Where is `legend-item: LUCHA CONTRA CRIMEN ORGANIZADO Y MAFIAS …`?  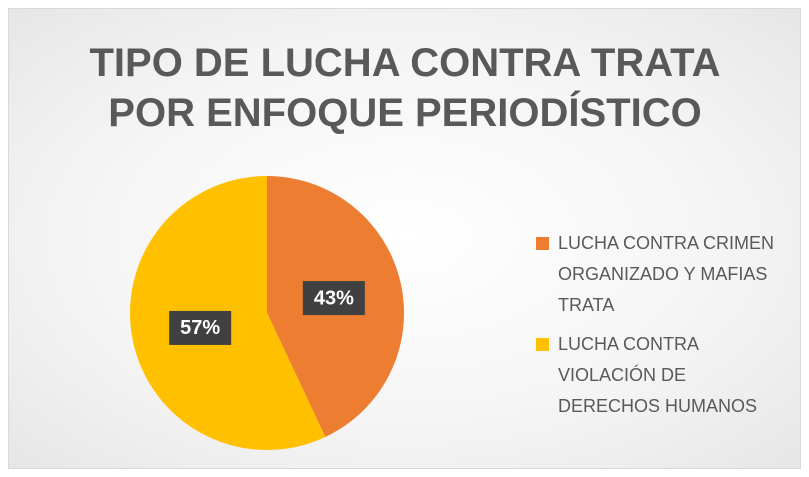 legend-item: LUCHA CONTRA CRIMEN ORGANIZADO Y MAFIAS … is located at coordinates (661, 274).